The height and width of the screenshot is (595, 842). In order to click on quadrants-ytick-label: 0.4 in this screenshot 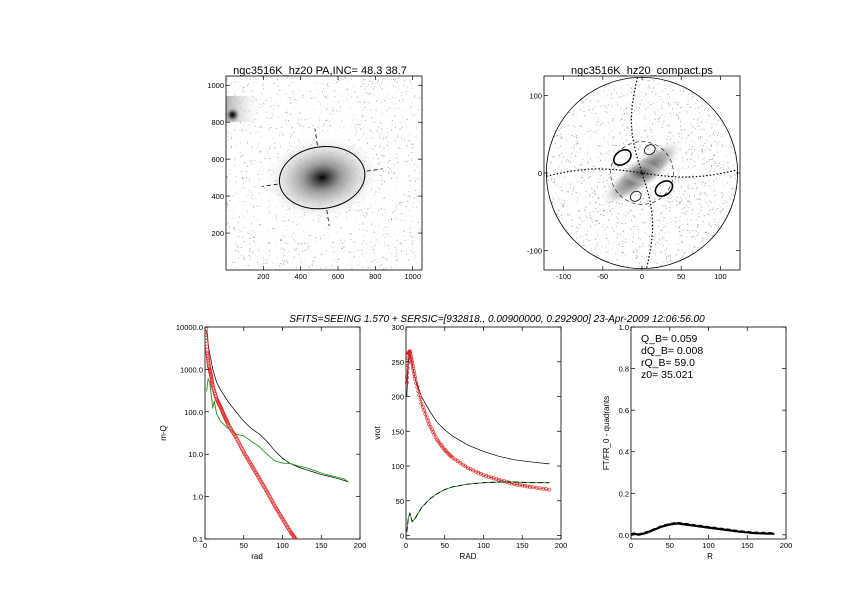, I will do `click(624, 452)`.